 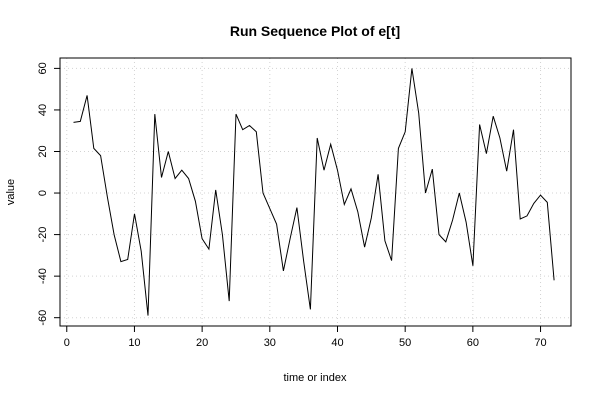 I want to click on x-tick-label: 60, so click(x=473, y=343).